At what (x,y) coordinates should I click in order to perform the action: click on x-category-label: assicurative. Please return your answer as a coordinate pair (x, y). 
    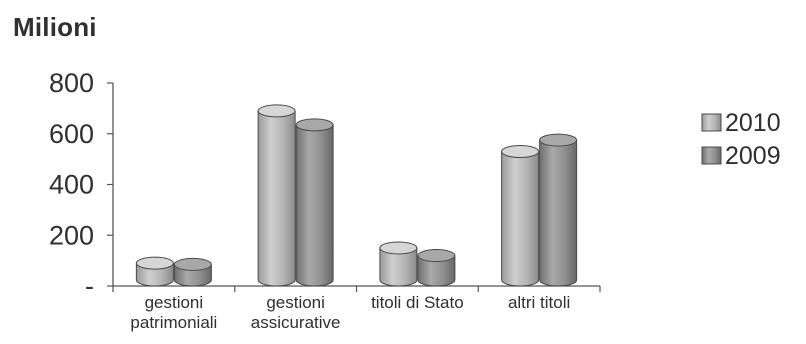
    Looking at the image, I should click on (296, 322).